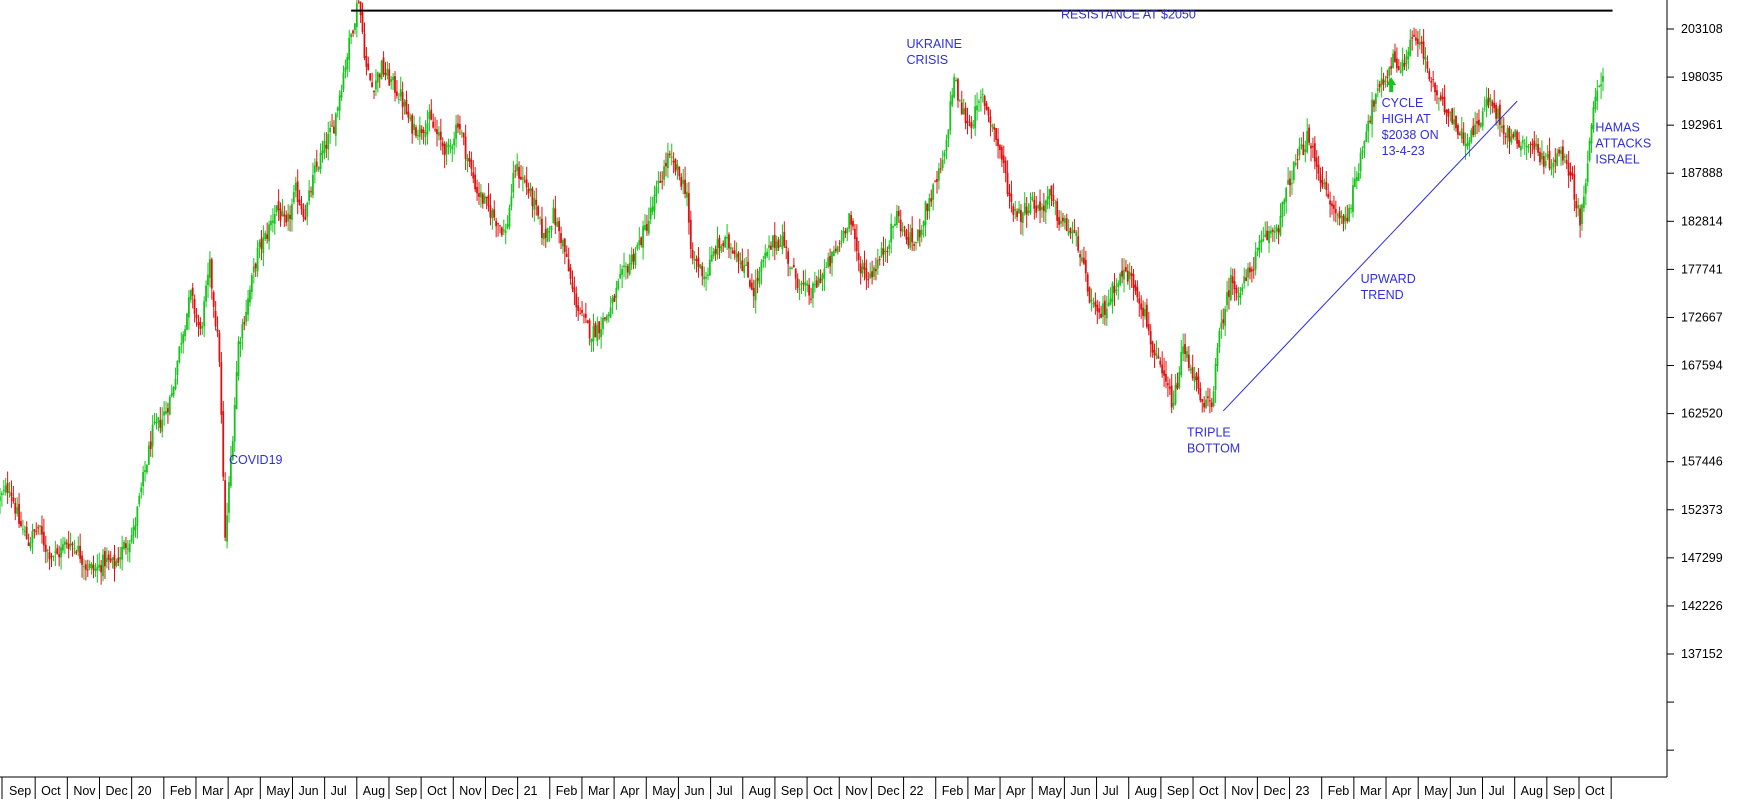 Image resolution: width=1739 pixels, height=800 pixels. Describe the element at coordinates (985, 791) in the screenshot. I see `x-tick-label: Mar` at that location.